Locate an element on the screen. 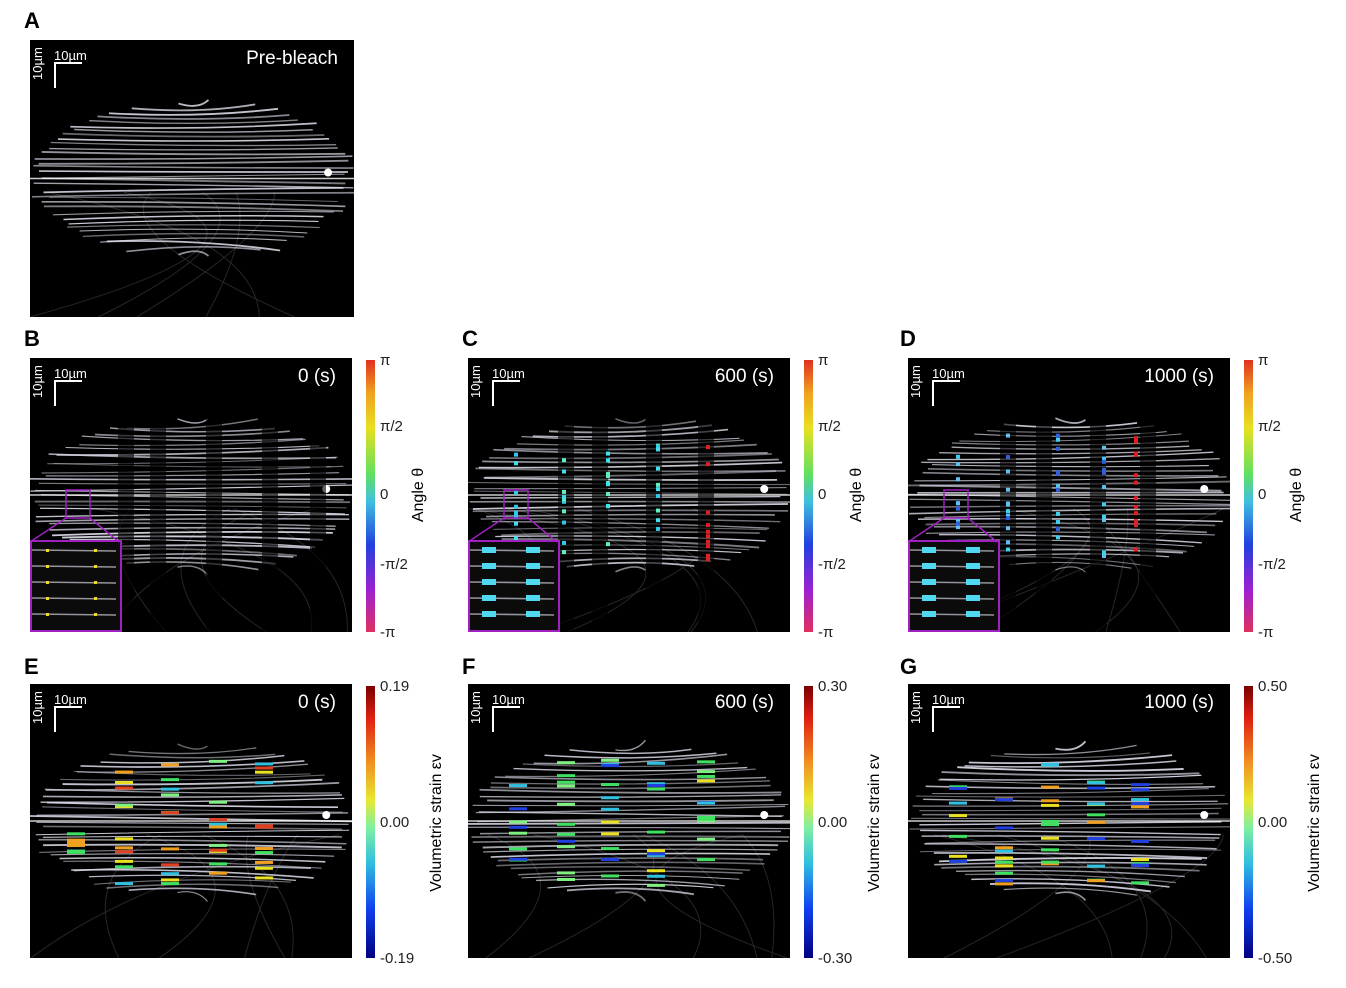  image-panel-g: 10µm 10µm 1000 (s) is located at coordinates (1069, 821).